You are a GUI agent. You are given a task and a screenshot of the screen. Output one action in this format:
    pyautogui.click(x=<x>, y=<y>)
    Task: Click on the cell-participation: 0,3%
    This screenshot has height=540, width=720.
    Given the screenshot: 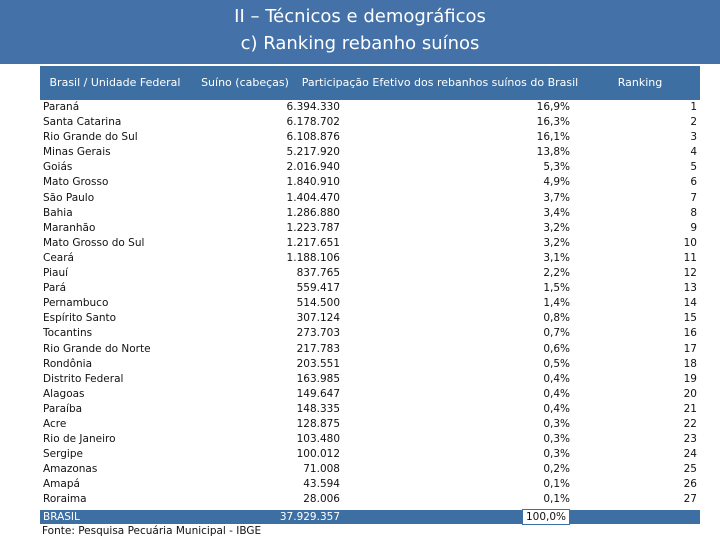 What is the action you would take?
    pyautogui.click(x=556, y=454)
    